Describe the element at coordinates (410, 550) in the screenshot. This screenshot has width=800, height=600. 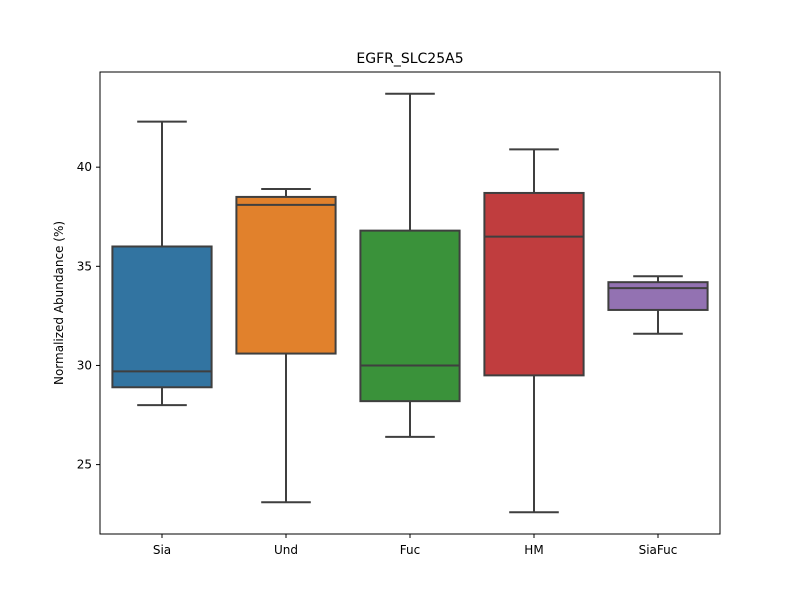
I see `x-tick-label: Fuc` at that location.